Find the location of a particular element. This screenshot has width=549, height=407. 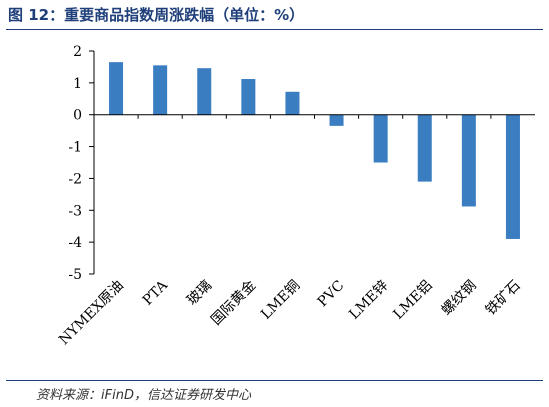

x-category-label: 玻璃 is located at coordinates (199, 293).